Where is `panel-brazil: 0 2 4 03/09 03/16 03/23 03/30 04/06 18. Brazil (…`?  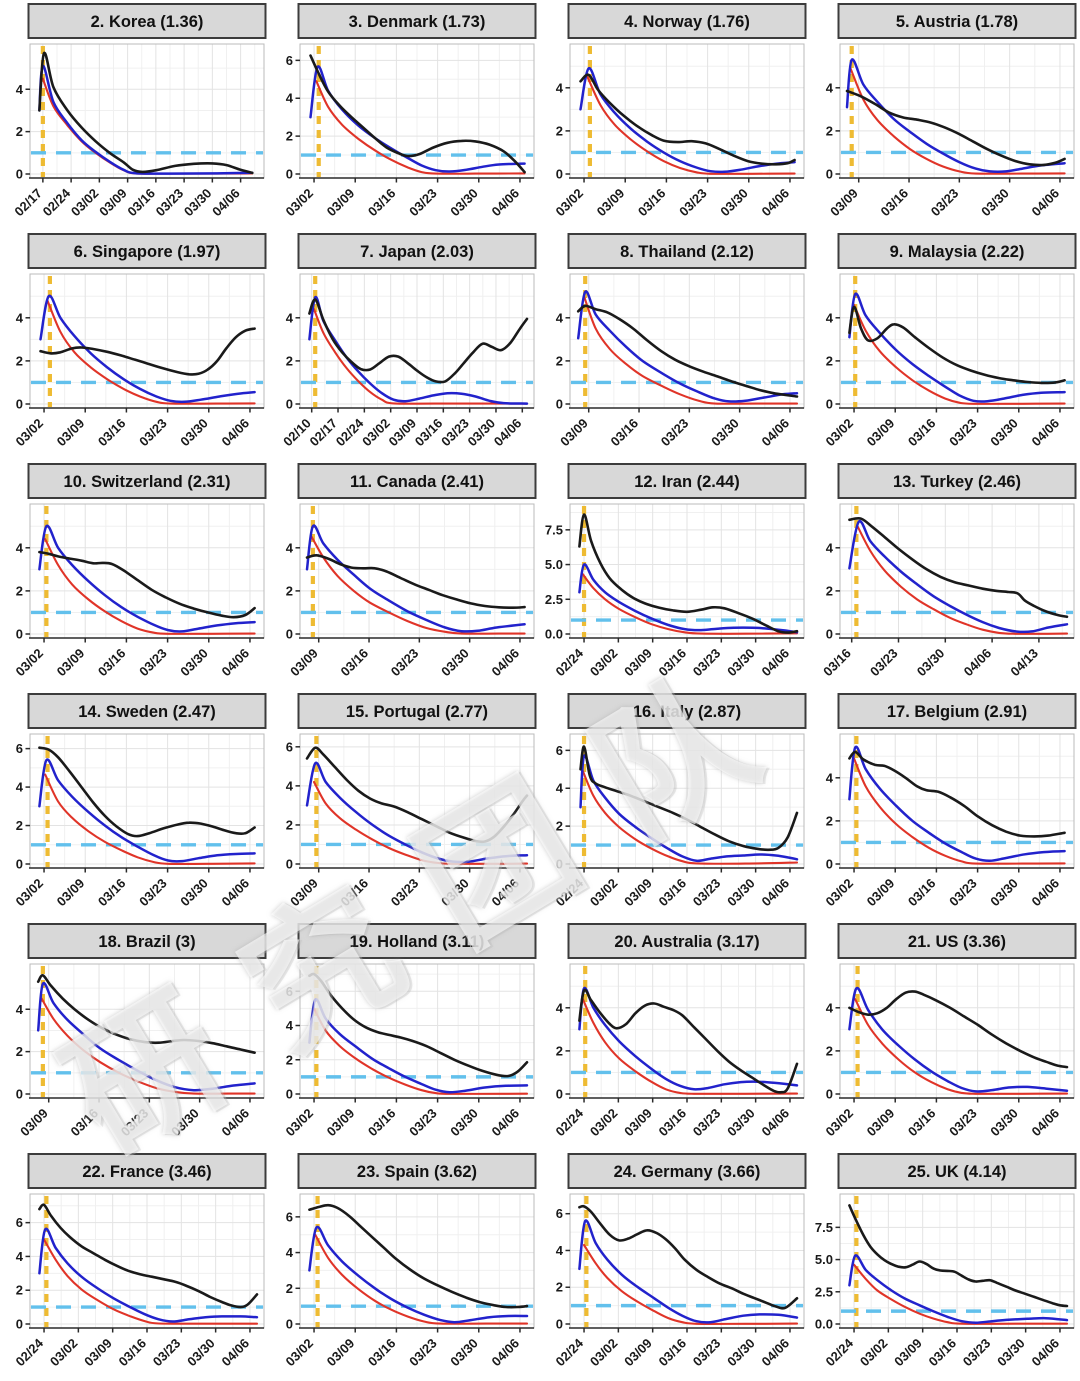 panel-brazil: 0 2 4 03/09 03/16 03/23 03/30 04/06 18. Brazil (… is located at coordinates (135, 1035).